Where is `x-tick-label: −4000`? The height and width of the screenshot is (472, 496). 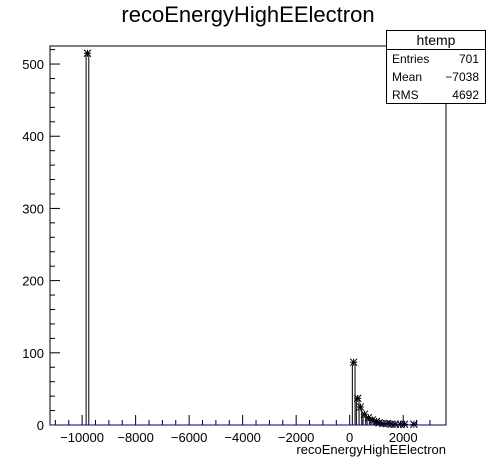 x-tick-label: −4000 is located at coordinates (242, 437).